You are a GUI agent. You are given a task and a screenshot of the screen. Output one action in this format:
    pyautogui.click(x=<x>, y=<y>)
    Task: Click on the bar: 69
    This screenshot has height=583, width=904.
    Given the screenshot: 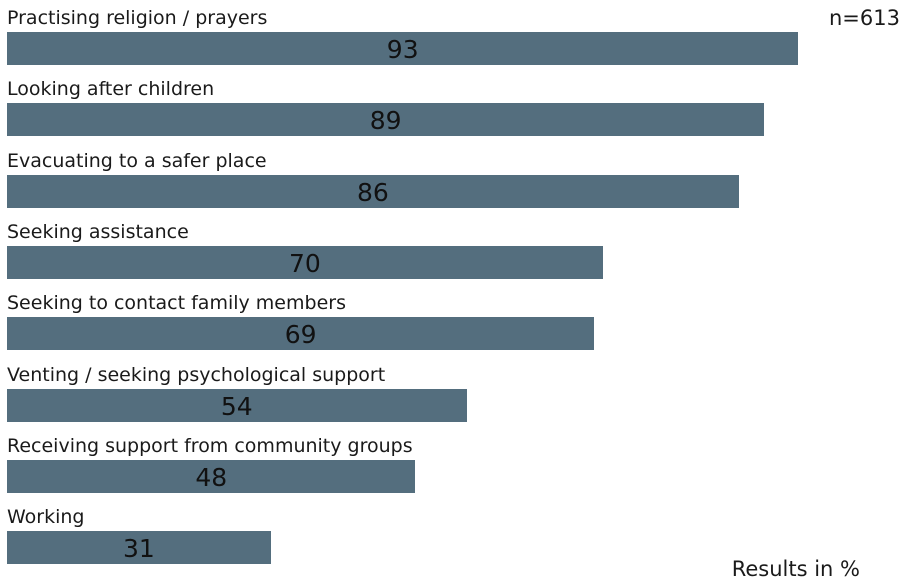 What is the action you would take?
    pyautogui.click(x=301, y=334)
    